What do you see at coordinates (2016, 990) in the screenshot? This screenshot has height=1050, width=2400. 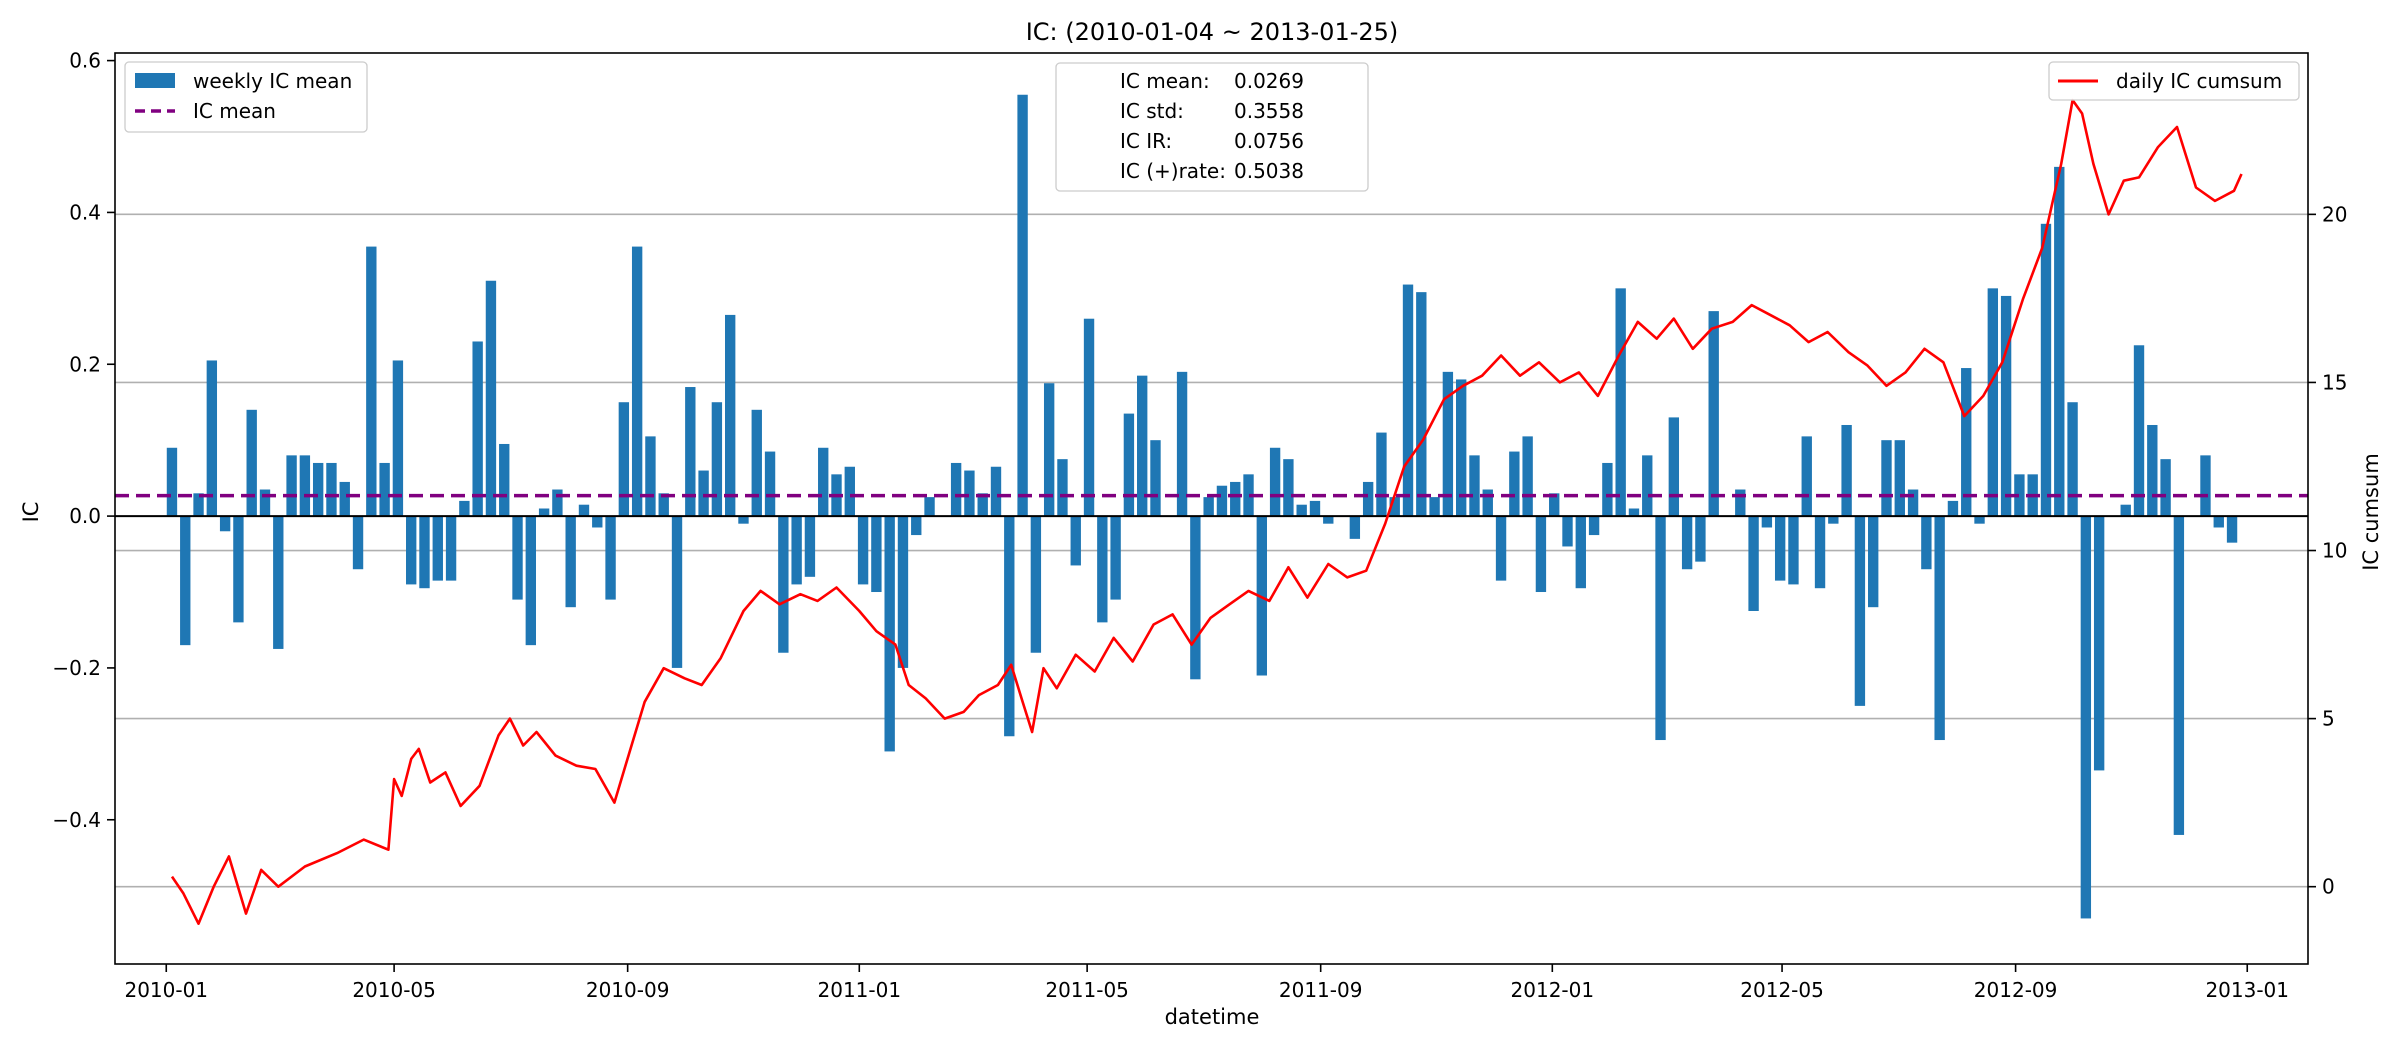 I see `x-tick-label-8: 2012-09` at bounding box center [2016, 990].